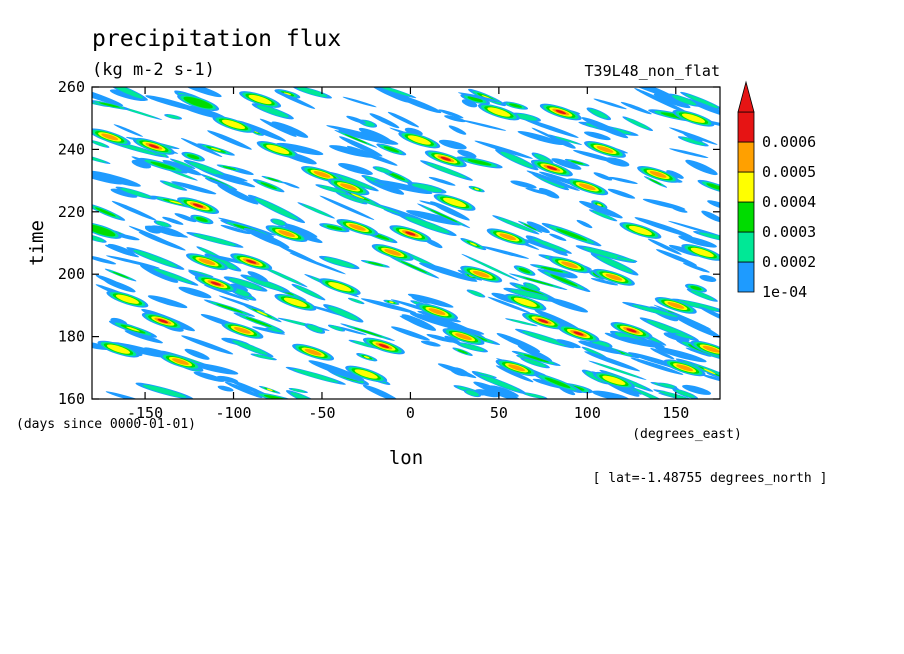 The image size is (904, 654). Describe the element at coordinates (106, 424) in the screenshot. I see `y-axis-units: (days since 0000-01-01)` at that location.